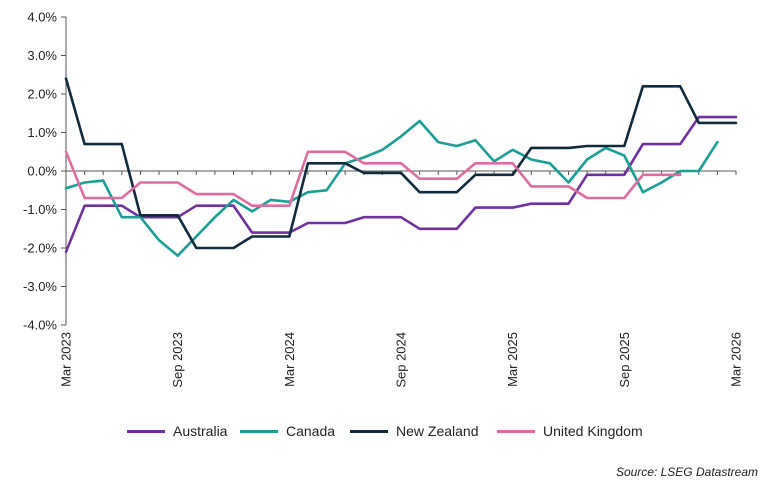 The width and height of the screenshot is (768, 487). Describe the element at coordinates (401, 360) in the screenshot. I see `x-tick-label: Sep 2024` at that location.